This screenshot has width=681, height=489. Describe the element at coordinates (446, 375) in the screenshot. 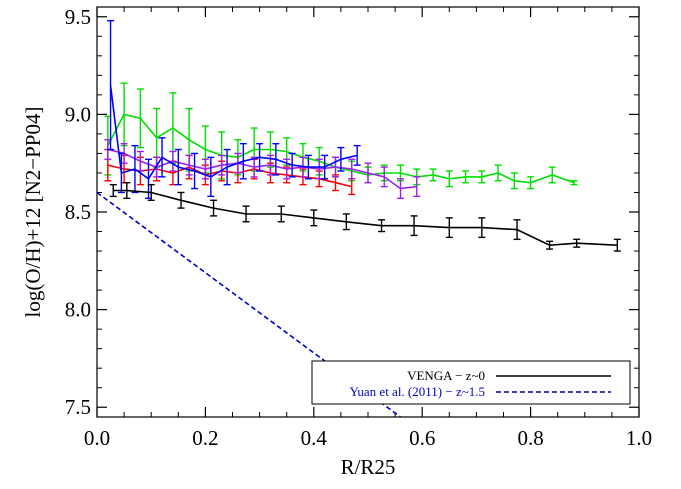

I see `legend-label-venga: VENGA − z~0` at that location.